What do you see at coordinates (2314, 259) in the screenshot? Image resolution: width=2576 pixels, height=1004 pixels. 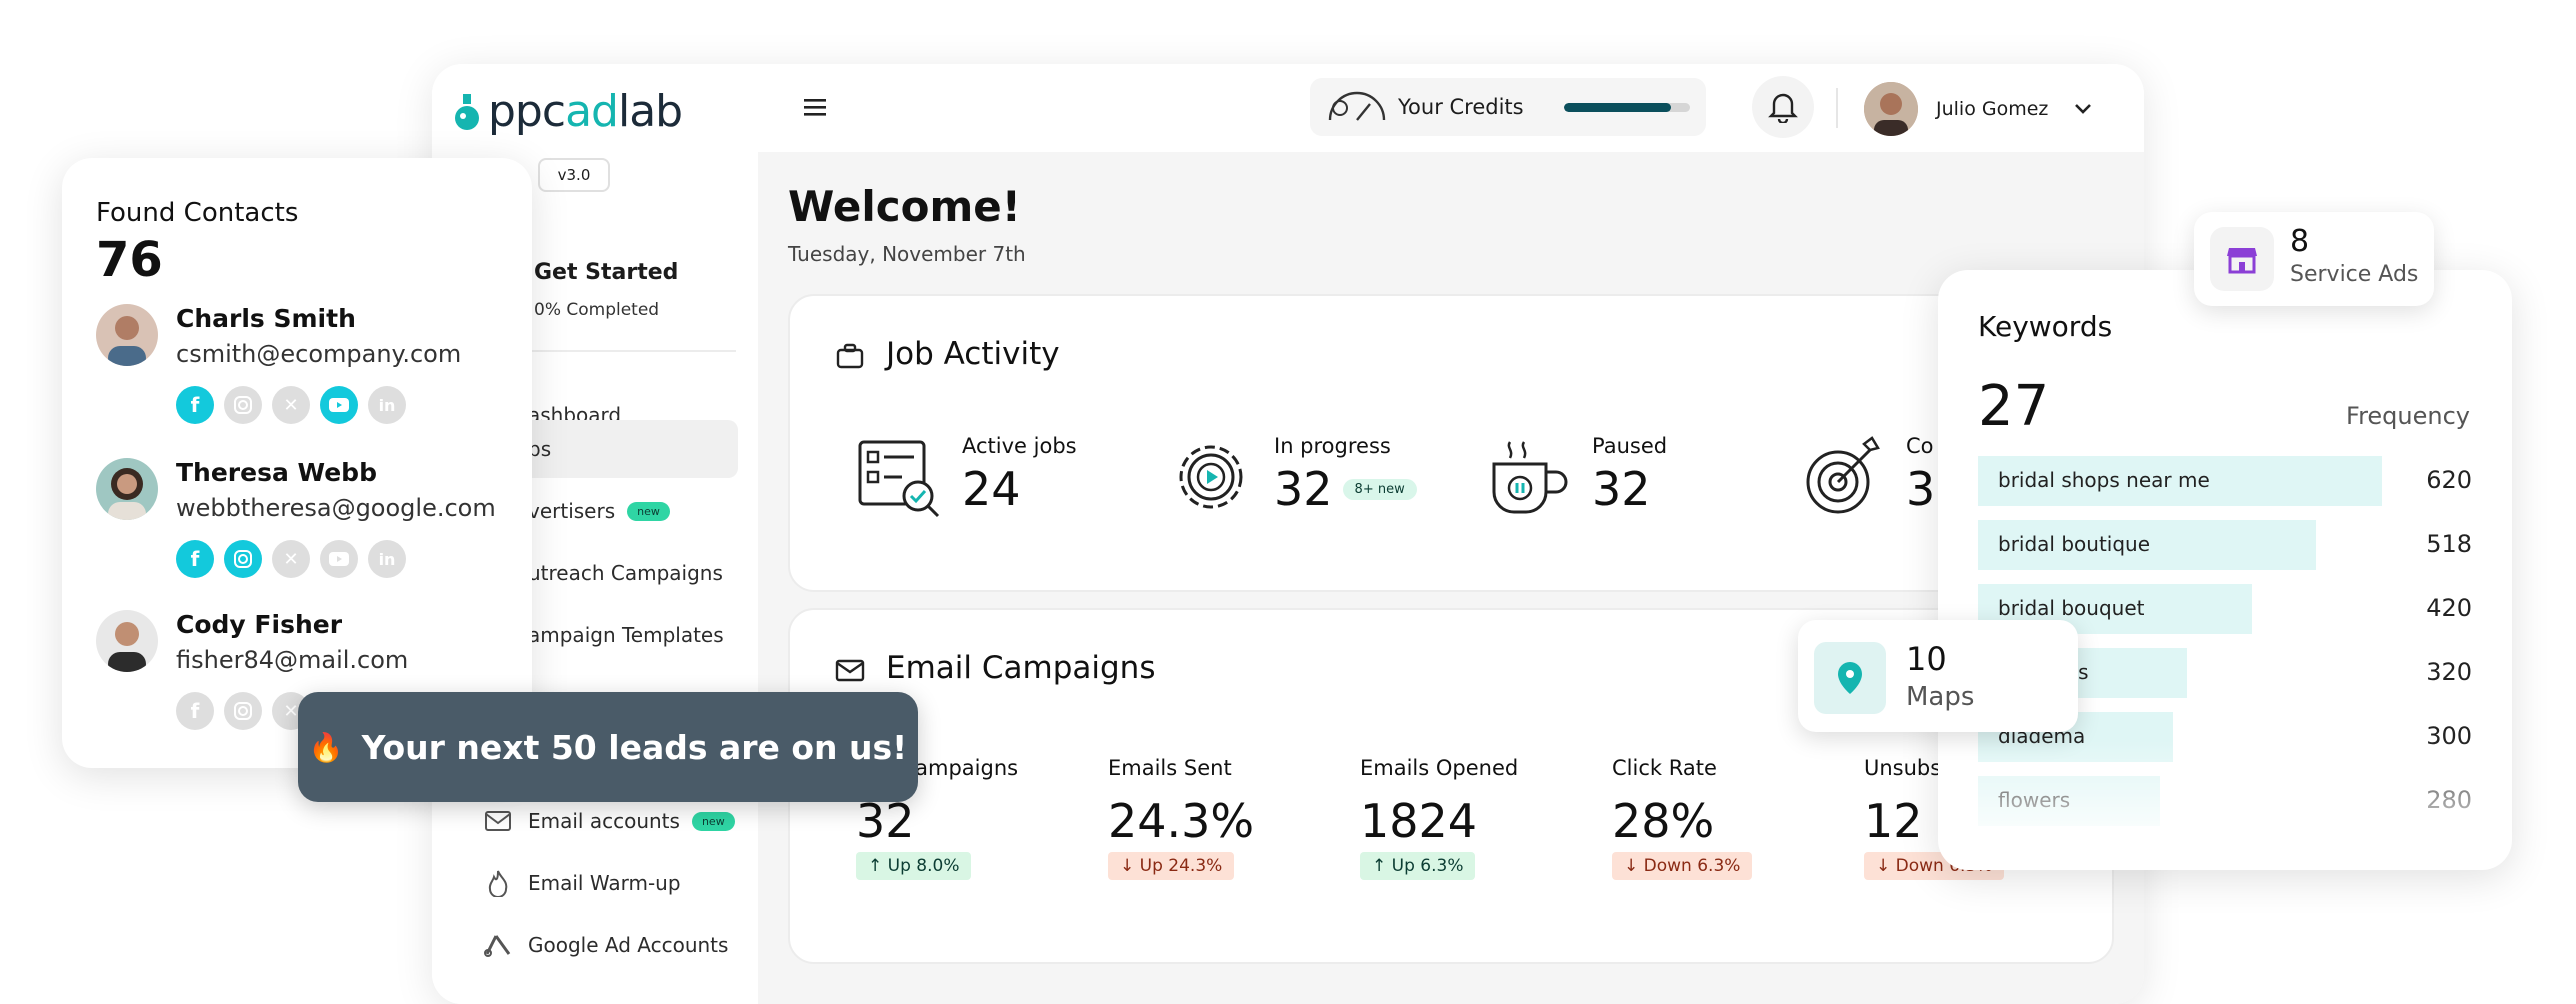 I see `service-ads-card: 8 Service Ads` at bounding box center [2314, 259].